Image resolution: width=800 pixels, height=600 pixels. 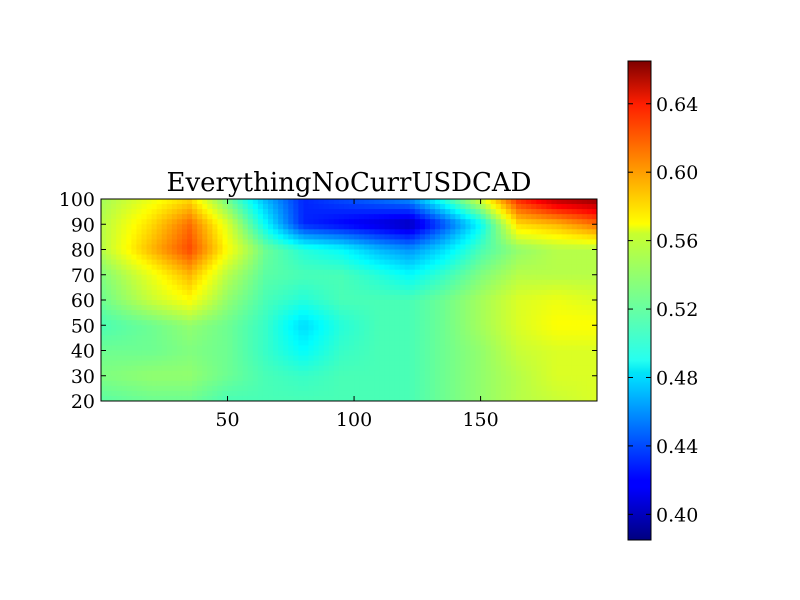 What do you see at coordinates (354, 420) in the screenshot?
I see `x-tick-label: 100` at bounding box center [354, 420].